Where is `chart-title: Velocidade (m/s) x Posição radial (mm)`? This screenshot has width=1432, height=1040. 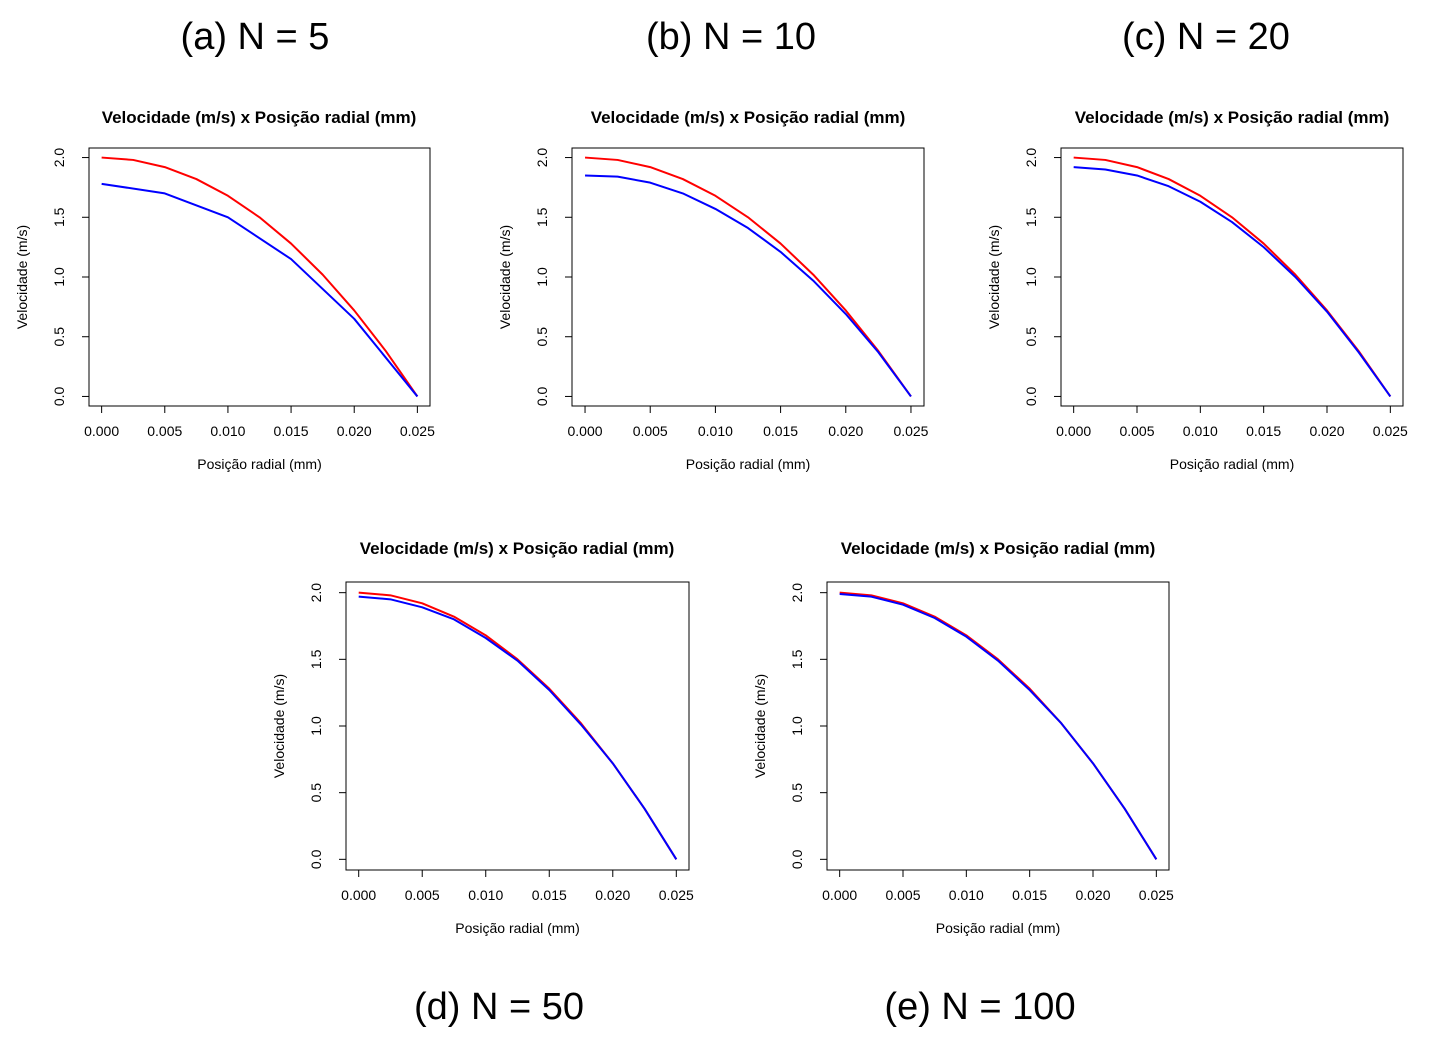
chart-title: Velocidade (m/s) x Posição radial (mm) is located at coordinates (998, 548).